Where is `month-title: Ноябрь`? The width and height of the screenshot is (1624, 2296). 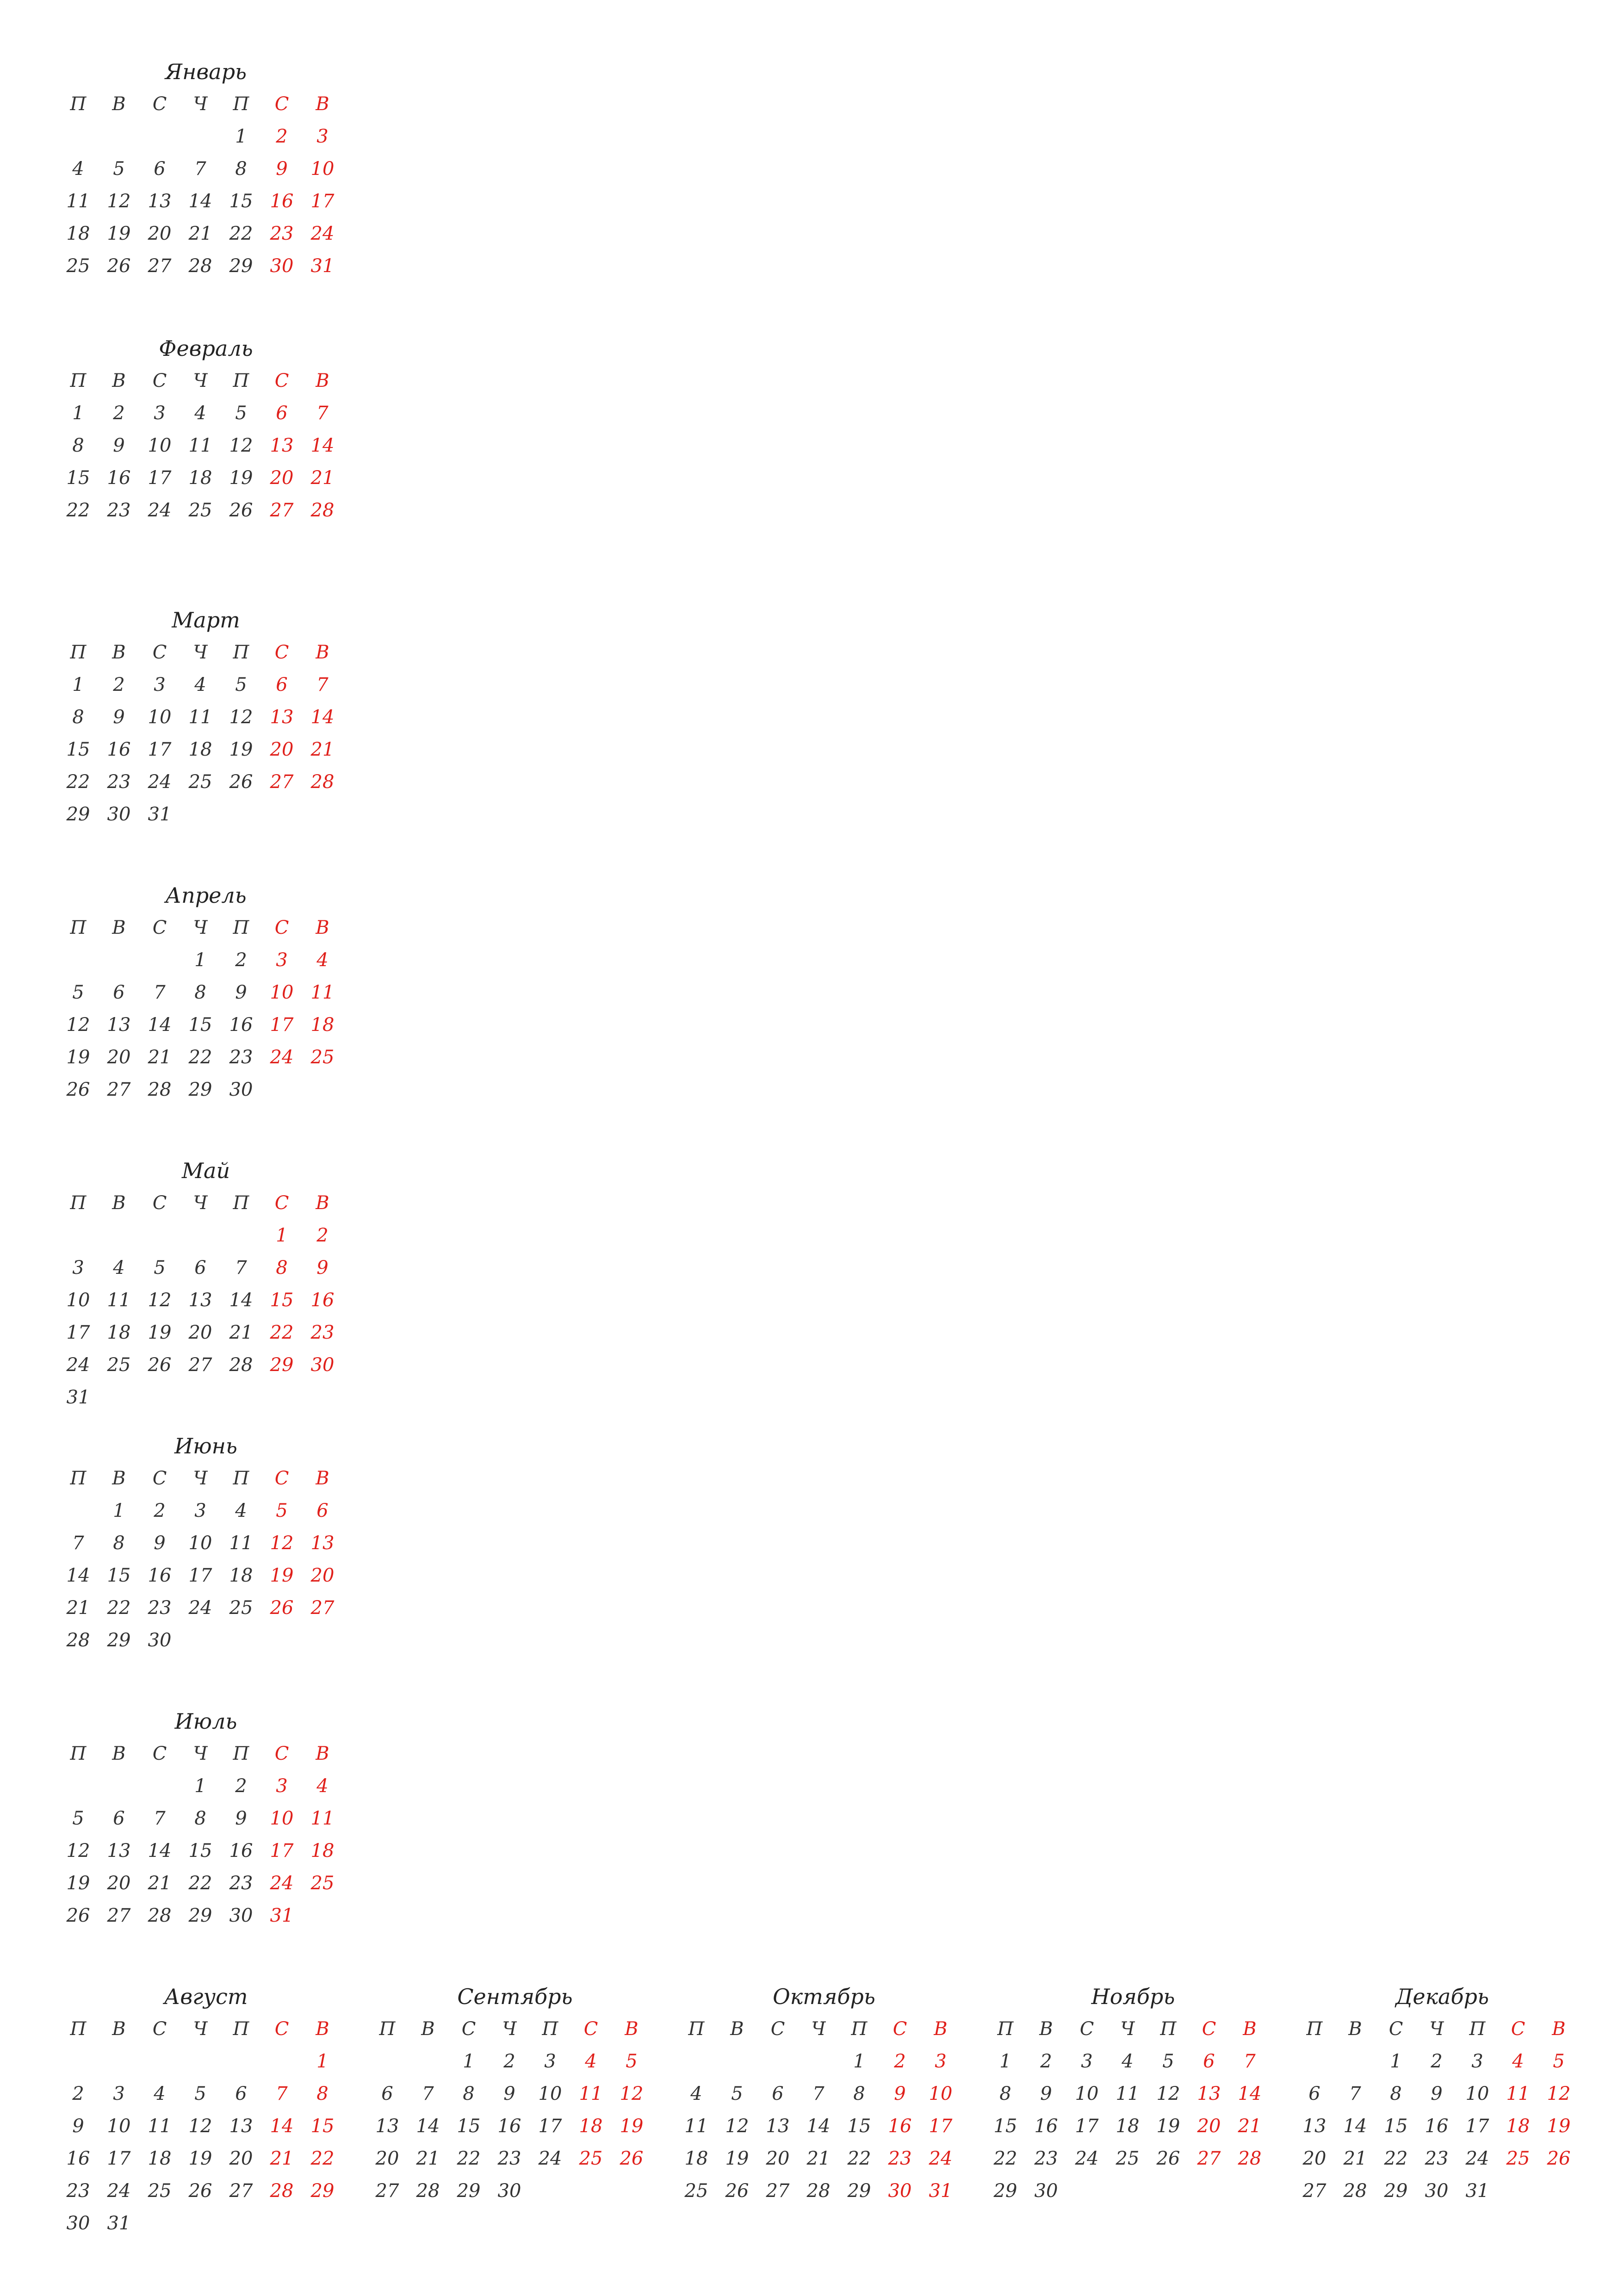
month-title: Ноябрь is located at coordinates (1133, 1997).